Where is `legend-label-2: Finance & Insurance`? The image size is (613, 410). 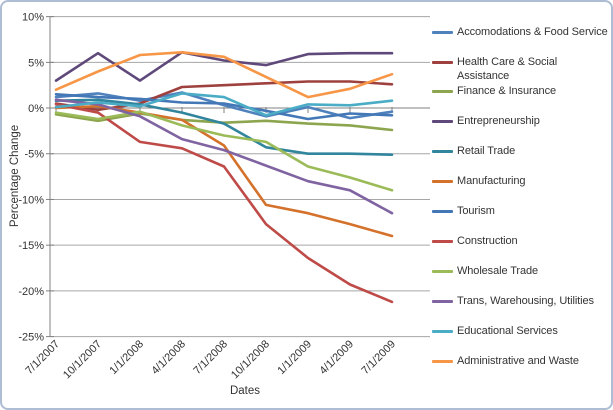
legend-label-2: Finance & Insurance is located at coordinates (506, 91).